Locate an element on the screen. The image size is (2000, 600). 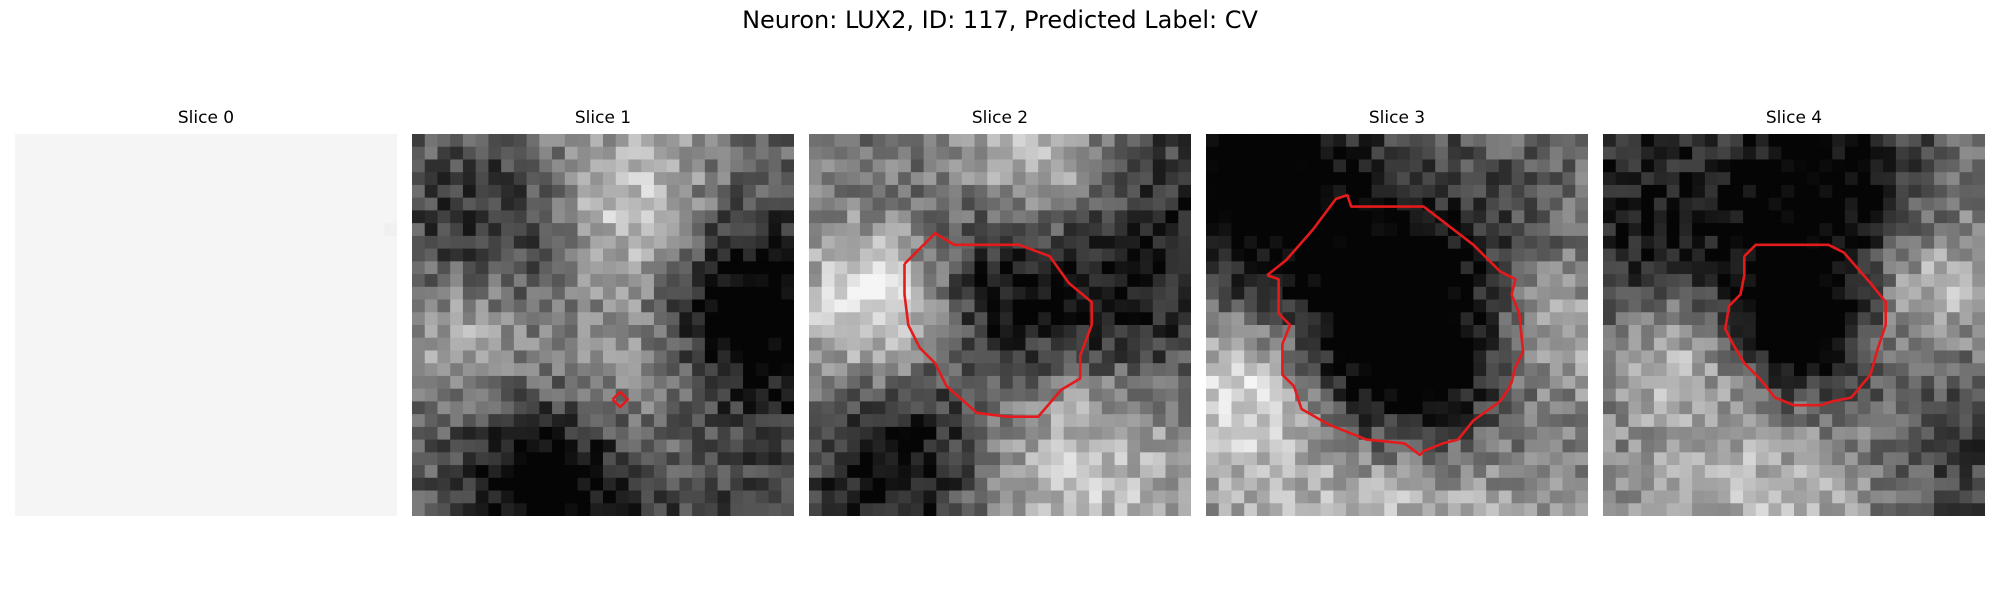
slice-2-image is located at coordinates (1000, 325).